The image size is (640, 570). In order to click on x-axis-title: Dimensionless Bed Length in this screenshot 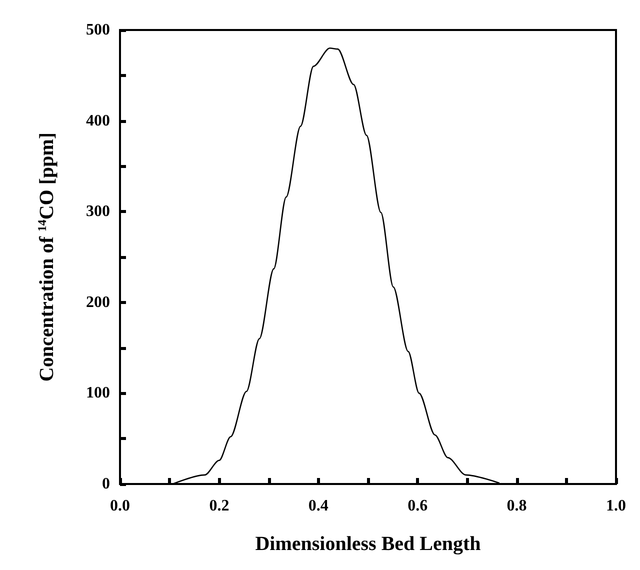, I will do `click(368, 544)`.